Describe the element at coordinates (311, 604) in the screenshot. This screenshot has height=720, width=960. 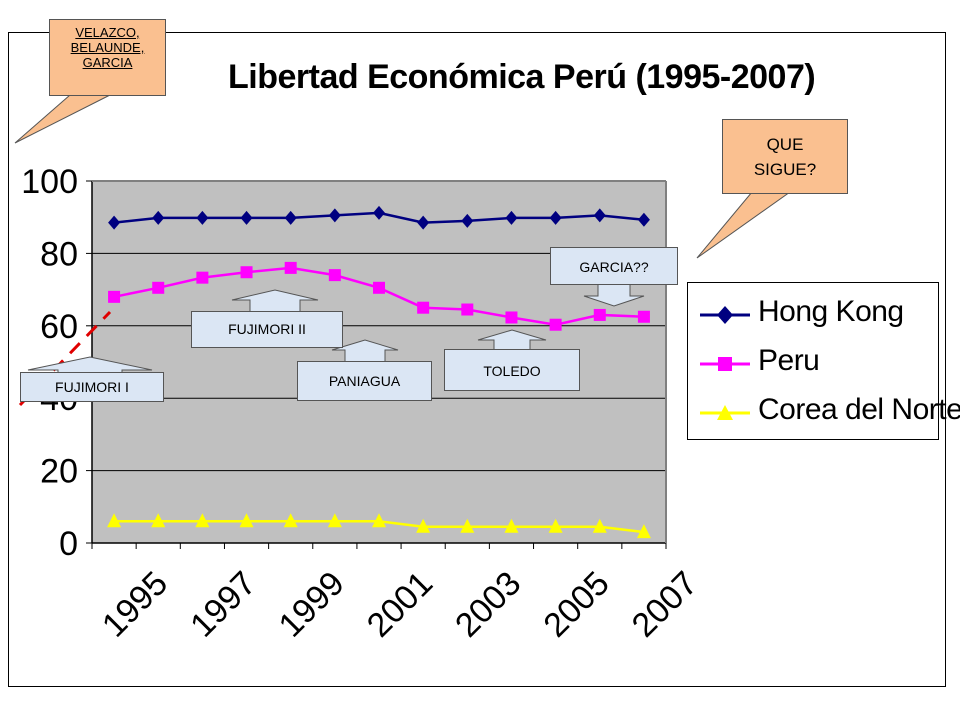
I see `x-tick-label: 1999` at that location.